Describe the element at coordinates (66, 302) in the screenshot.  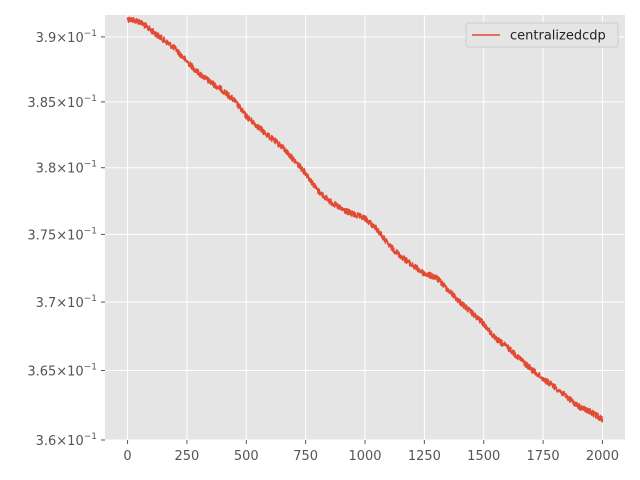
I see `y-tick-label: 3.7×10⁻¹` at that location.